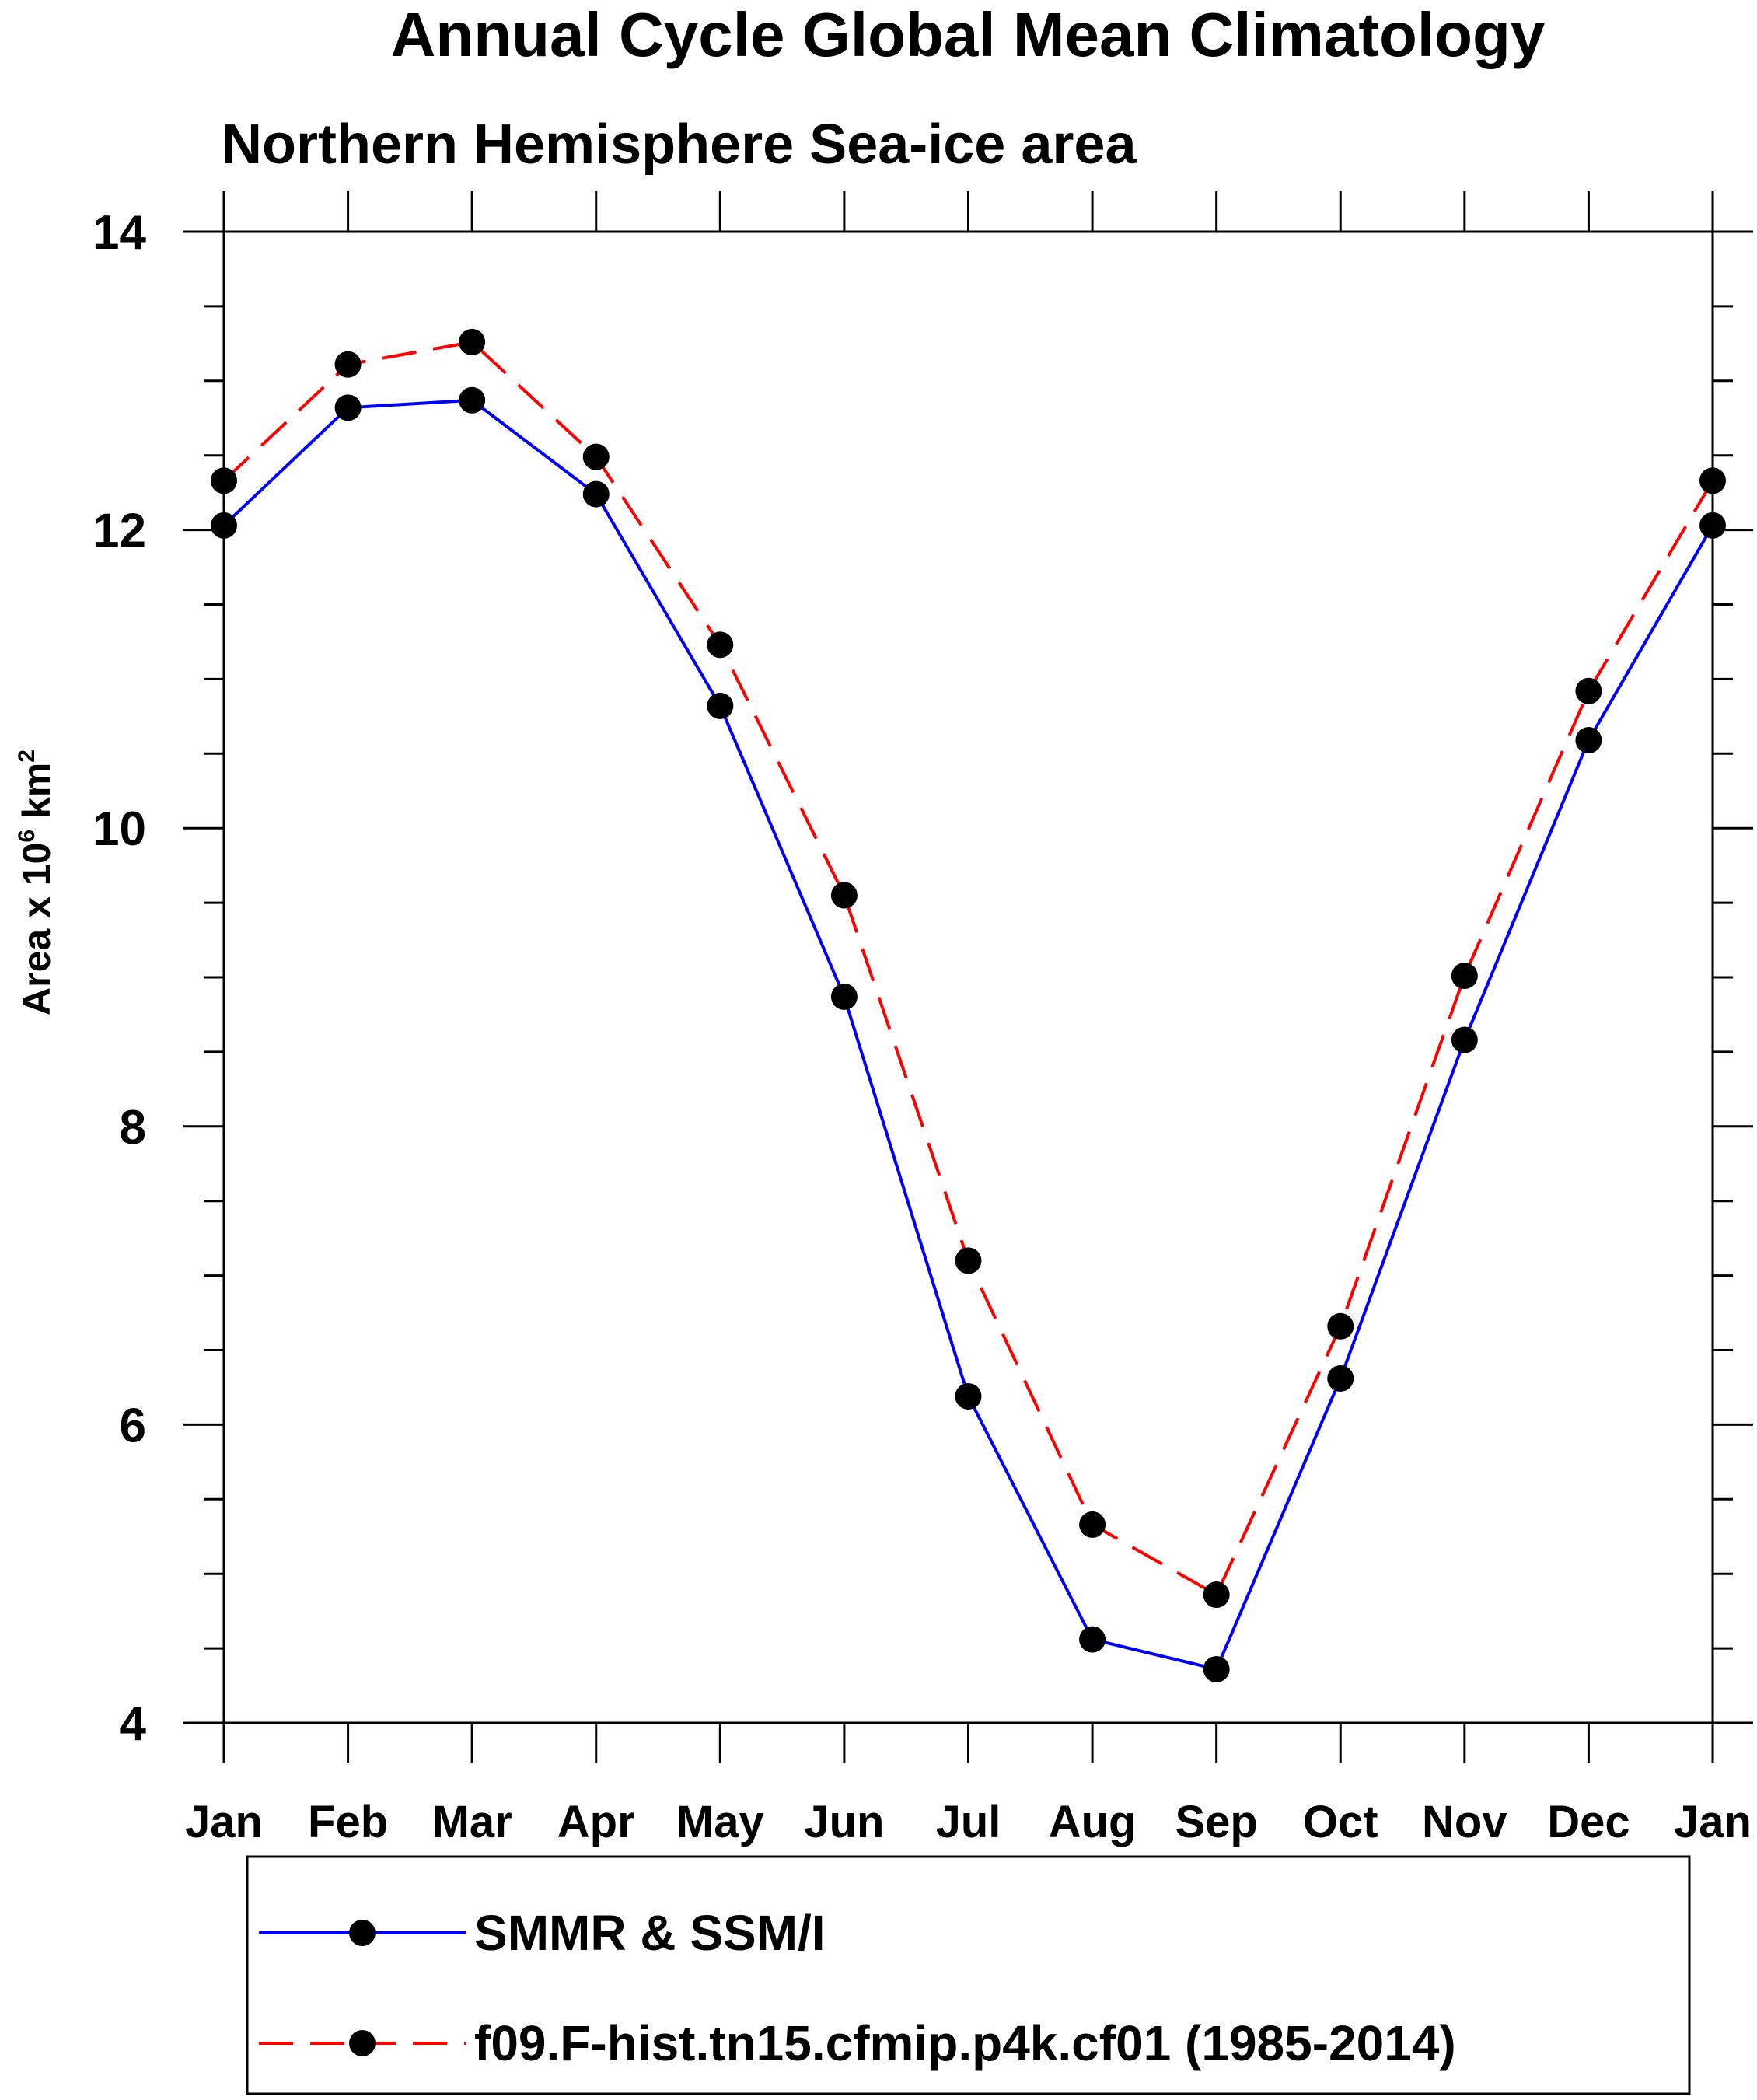 Image resolution: width=1757 pixels, height=2100 pixels. What do you see at coordinates (36, 796) in the screenshot?
I see `y-axis-label-unit: km` at bounding box center [36, 796].